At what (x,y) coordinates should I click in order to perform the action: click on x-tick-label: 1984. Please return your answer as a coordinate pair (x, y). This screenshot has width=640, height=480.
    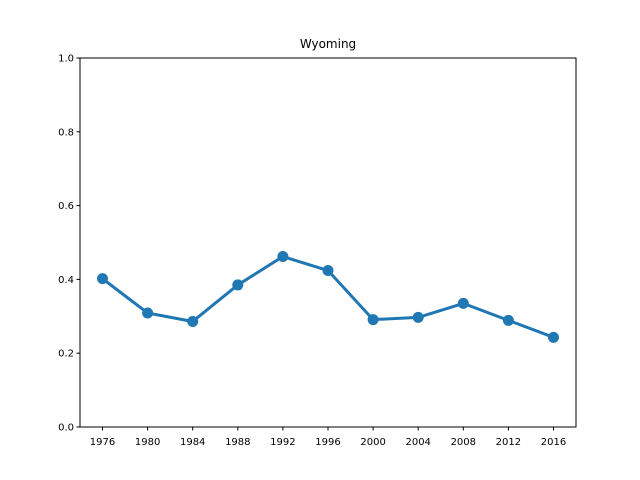
    Looking at the image, I should click on (192, 442).